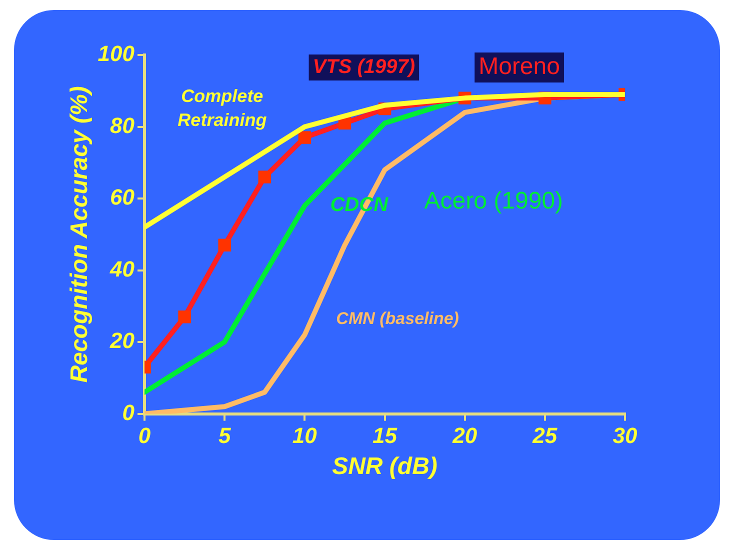 Image resolution: width=730 pixels, height=546 pixels. Describe the element at coordinates (494, 201) in the screenshot. I see `annotation: Acero (1990)` at that location.